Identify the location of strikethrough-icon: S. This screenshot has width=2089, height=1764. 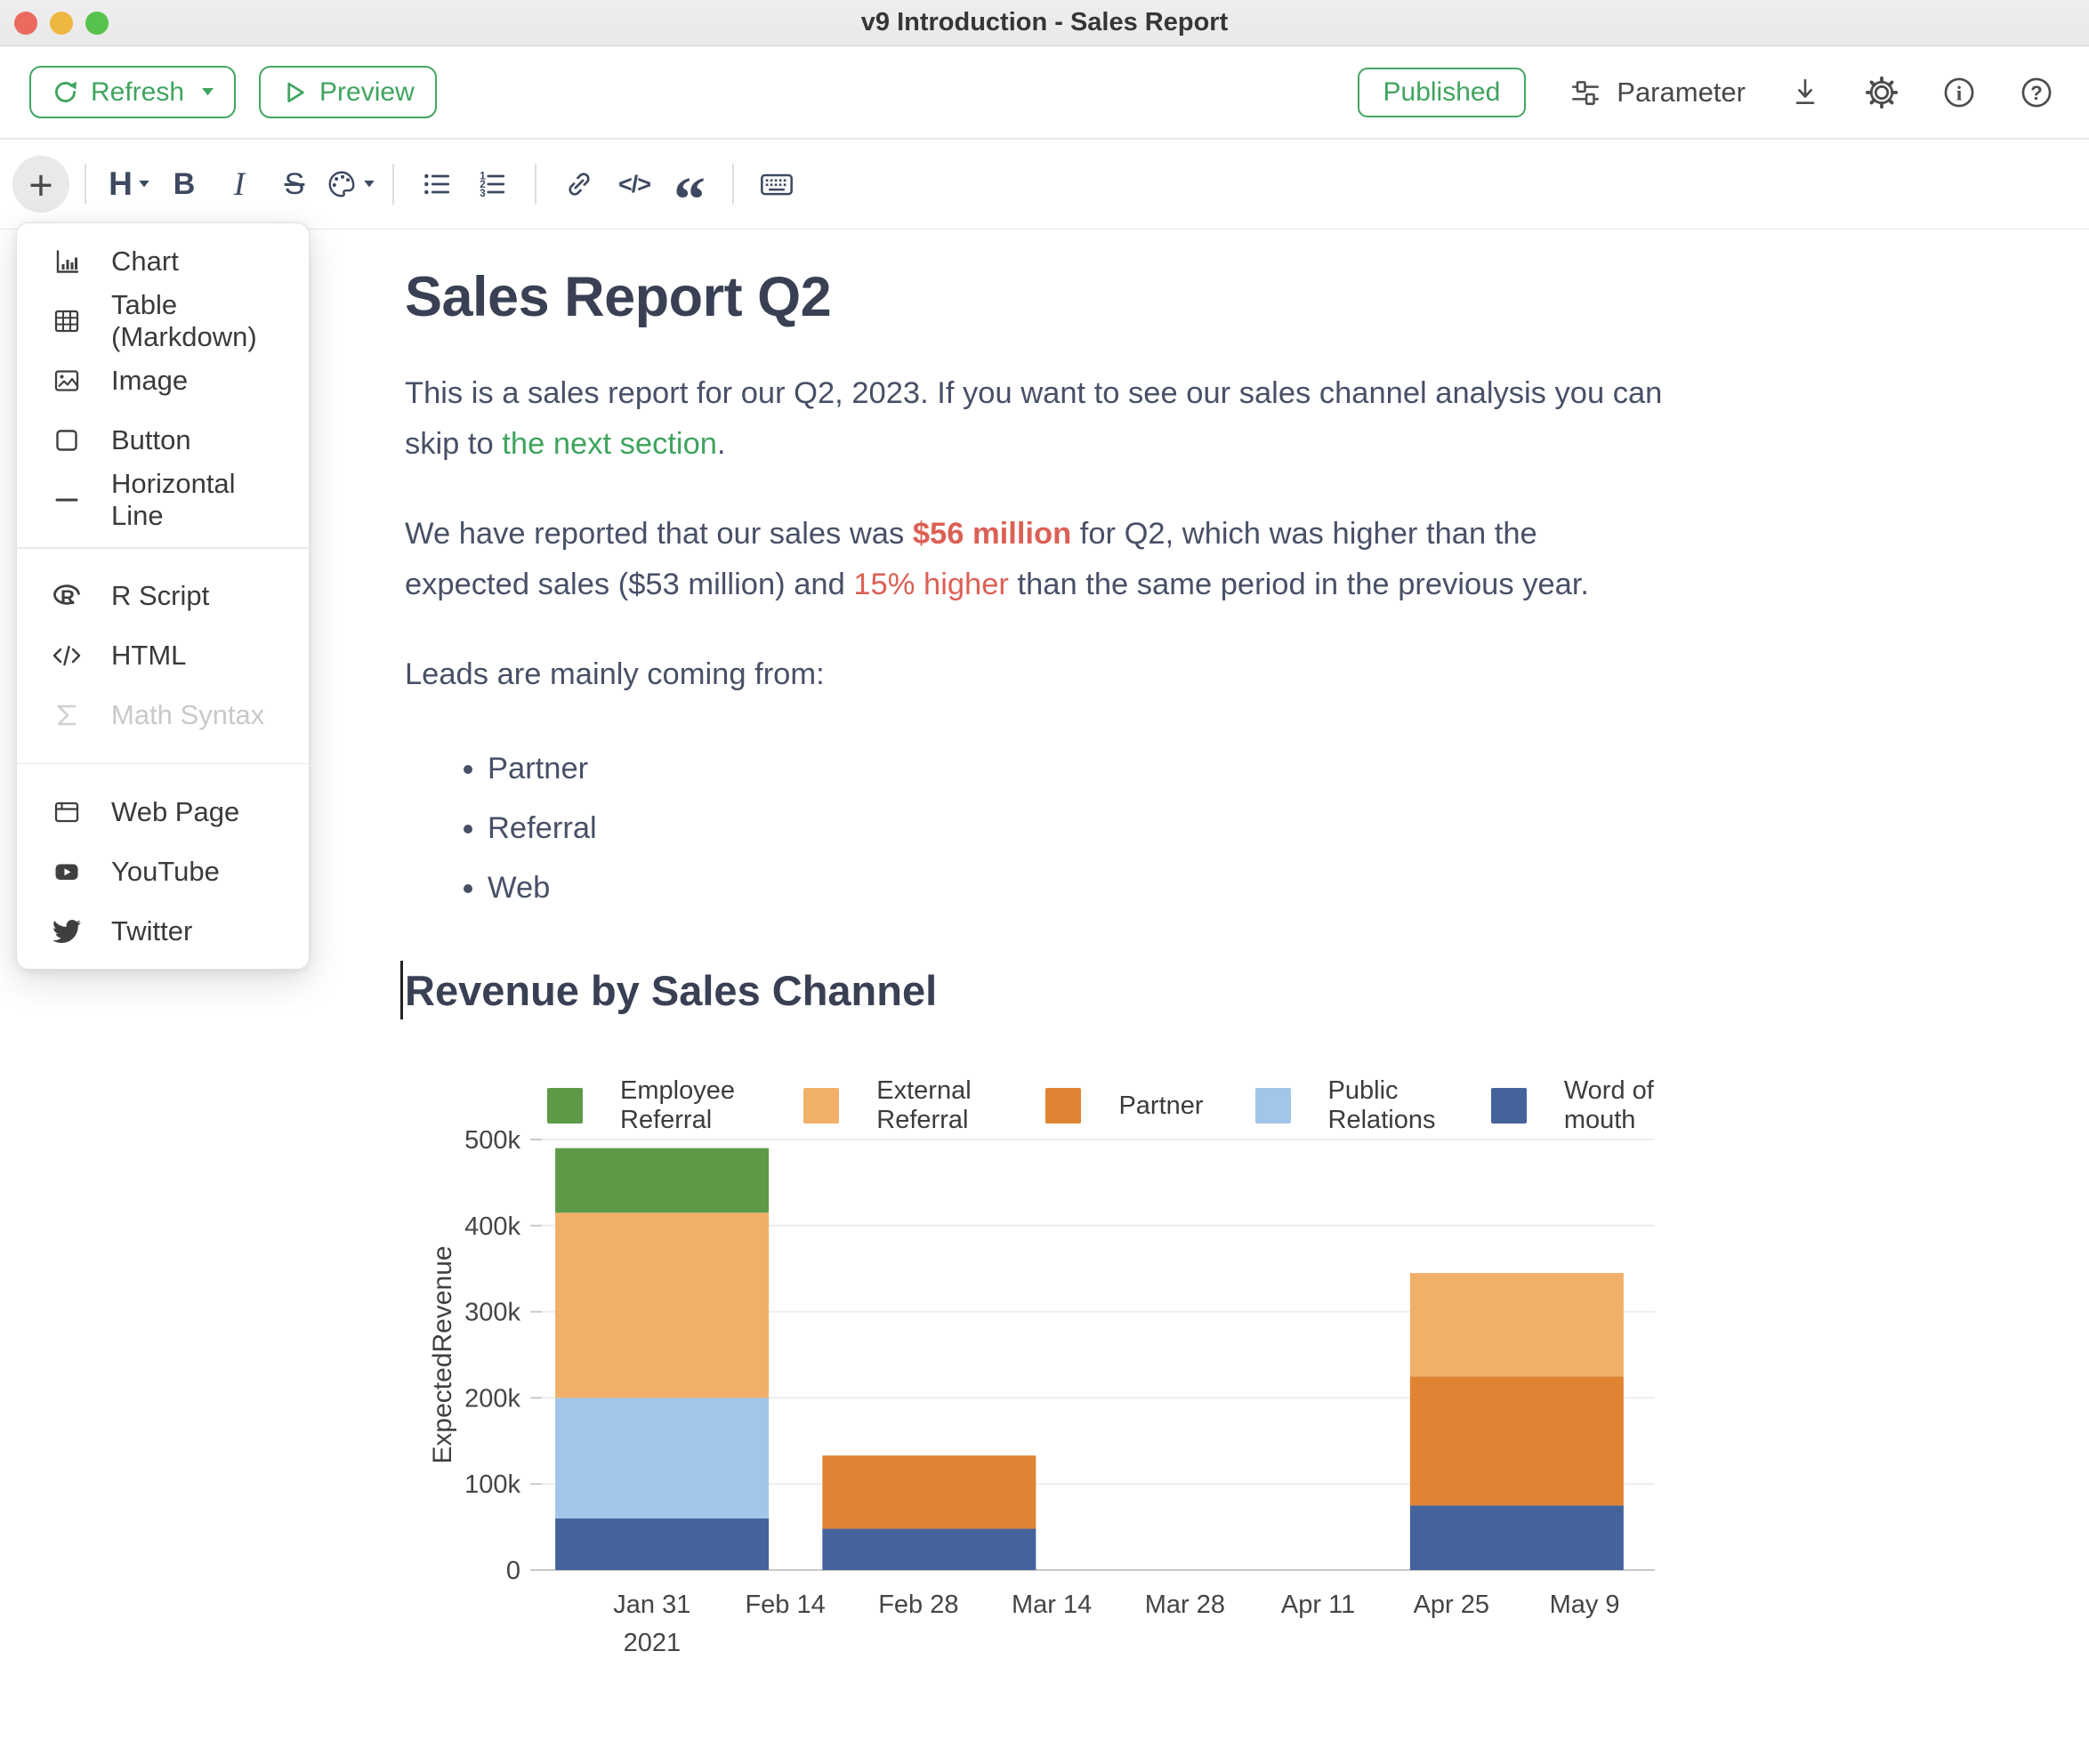
(294, 183).